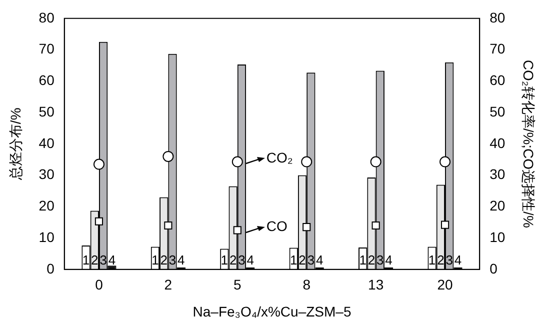  What do you see at coordinates (46, 206) in the screenshot?
I see `y-tick-label: 20` at bounding box center [46, 206].